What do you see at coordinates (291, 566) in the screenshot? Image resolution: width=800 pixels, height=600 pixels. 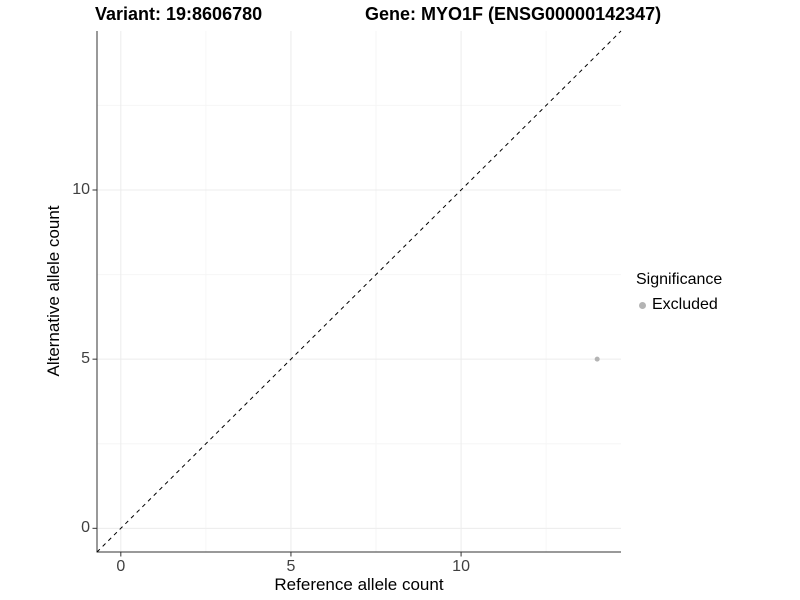 I see `x-tick-label: 5` at bounding box center [291, 566].